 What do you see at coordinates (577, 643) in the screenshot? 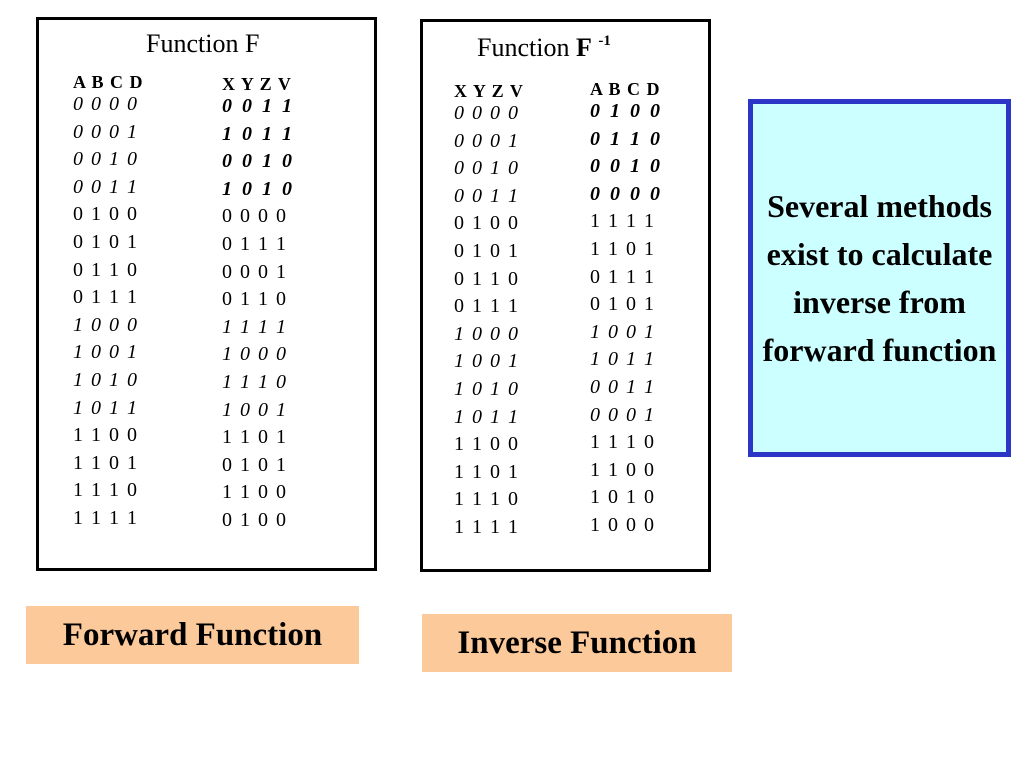
I see `inverse-function-label: Inverse Function` at bounding box center [577, 643].